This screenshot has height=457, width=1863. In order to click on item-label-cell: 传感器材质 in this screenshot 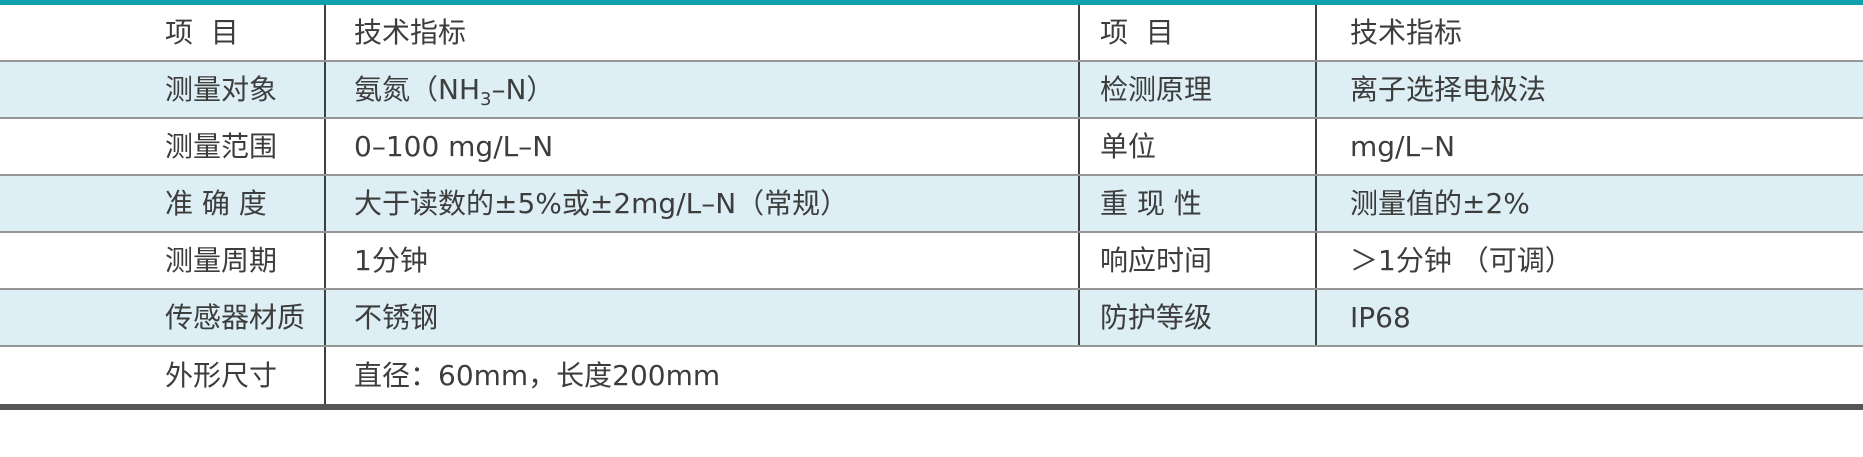, I will do `click(163, 317)`.